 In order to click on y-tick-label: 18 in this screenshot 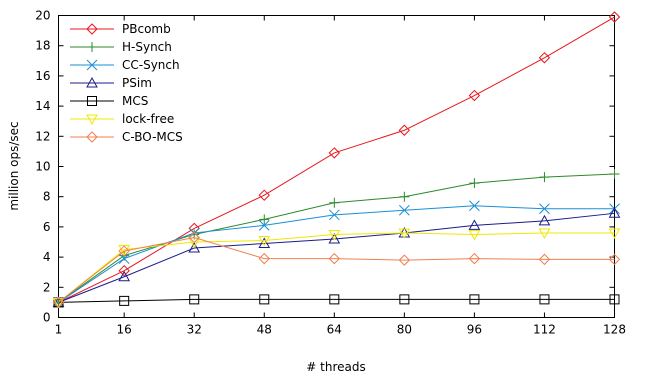, I will do `click(42, 46)`.